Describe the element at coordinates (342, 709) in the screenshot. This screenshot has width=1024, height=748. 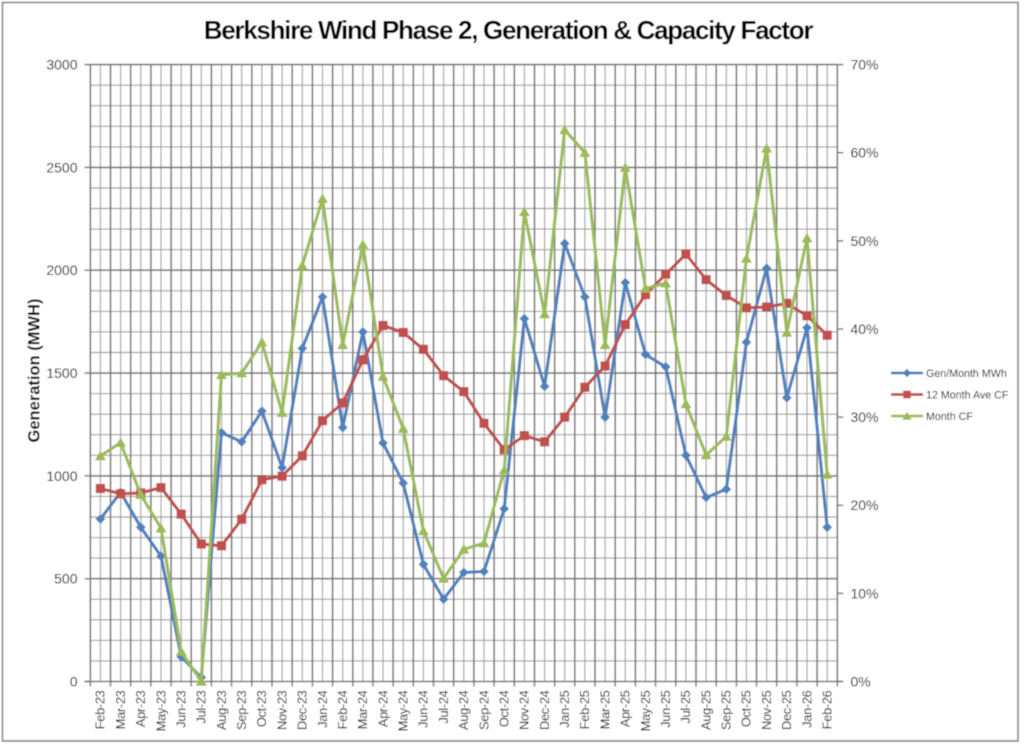
I see `svg-text: Feb-24` at that location.